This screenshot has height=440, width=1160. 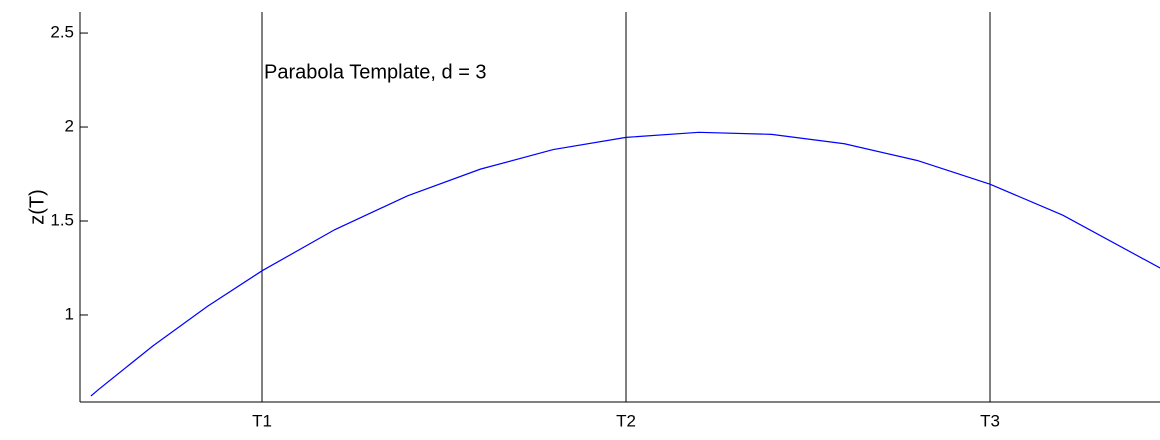 What do you see at coordinates (62, 32) in the screenshot?
I see `y-tick-label: 2.5` at bounding box center [62, 32].